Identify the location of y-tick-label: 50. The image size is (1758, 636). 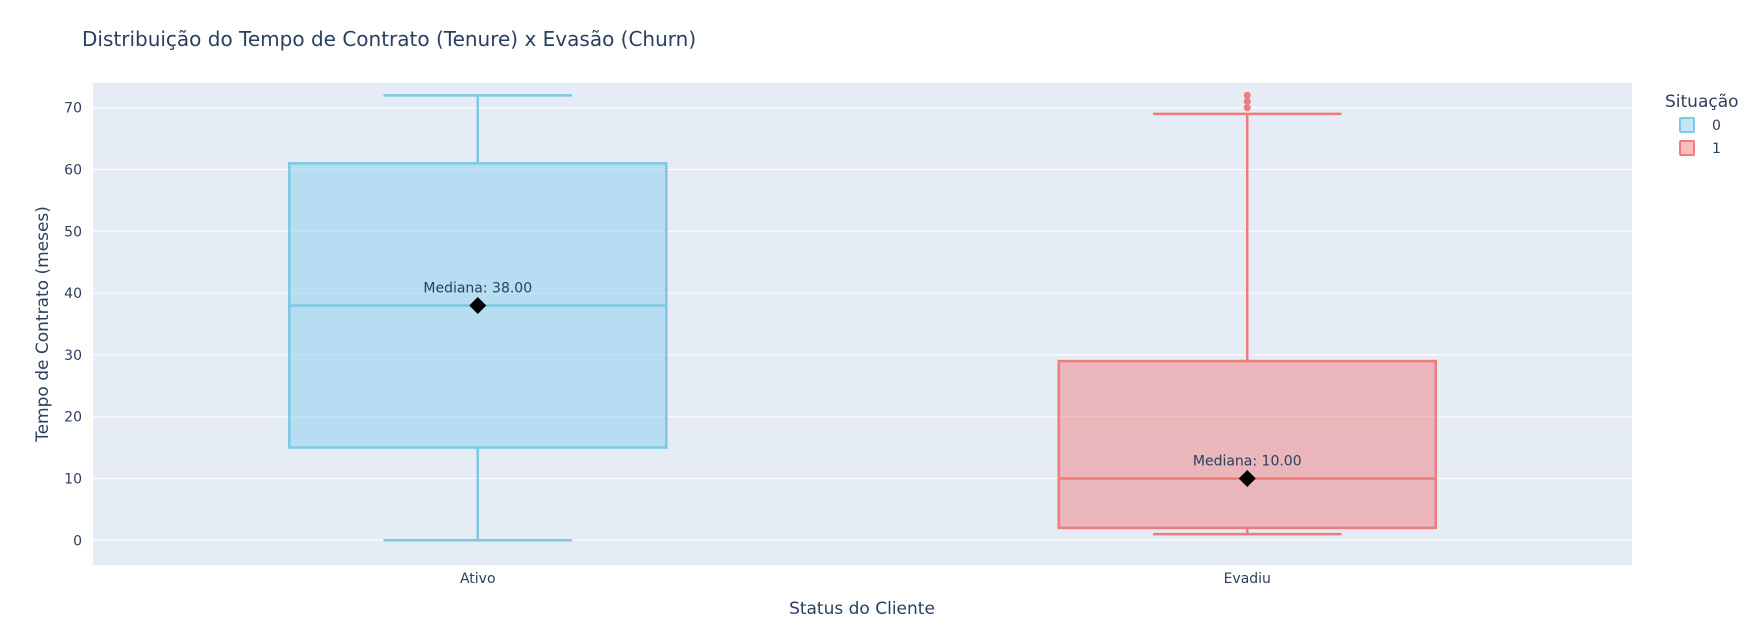
(73, 232).